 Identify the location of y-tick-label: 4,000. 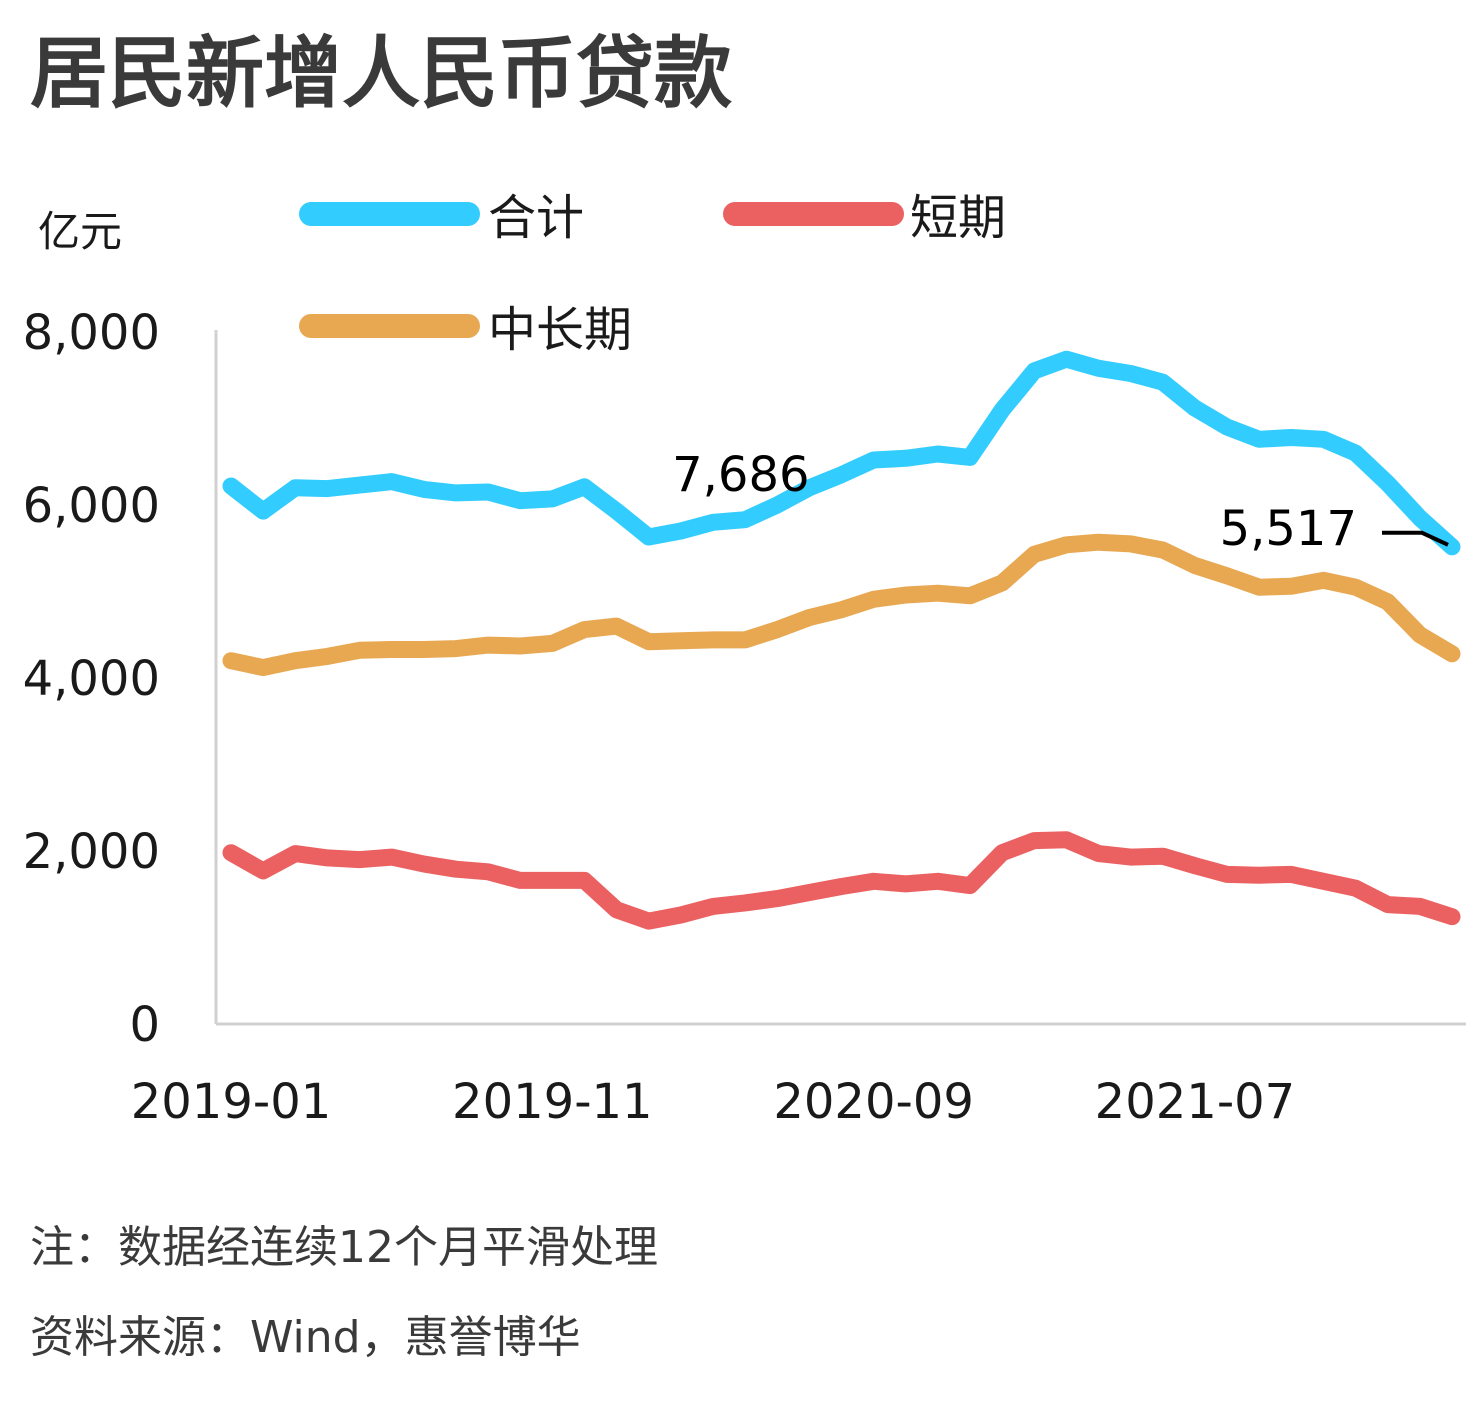
(91, 679).